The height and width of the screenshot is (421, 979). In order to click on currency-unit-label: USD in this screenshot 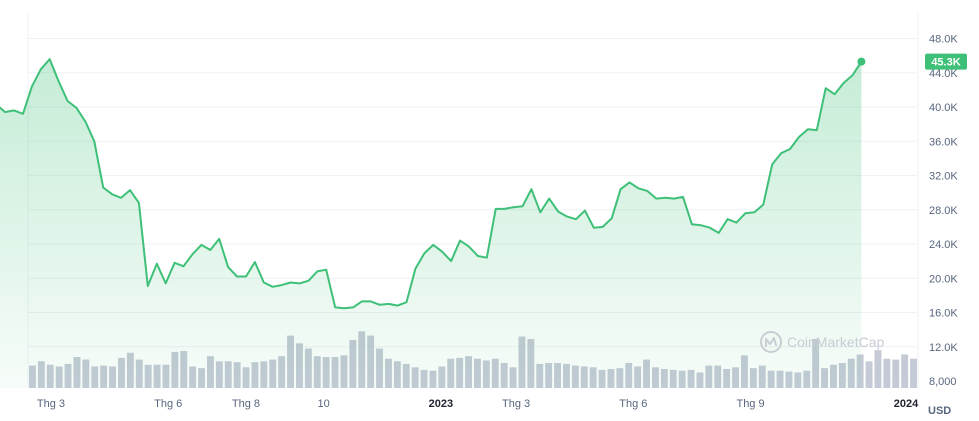, I will do `click(939, 411)`.